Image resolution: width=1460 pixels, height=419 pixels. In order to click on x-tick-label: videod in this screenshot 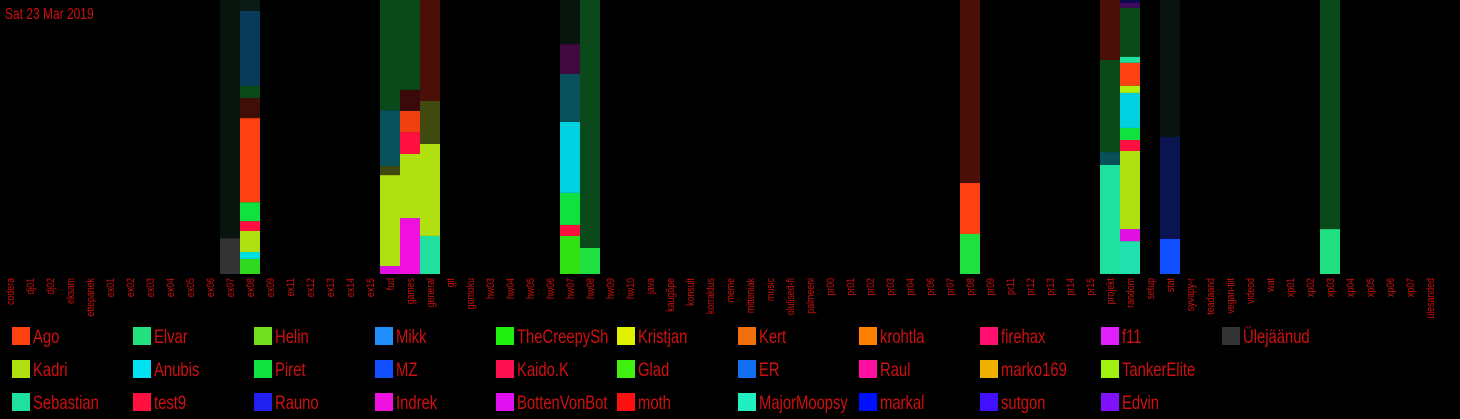, I will do `click(1251, 291)`.